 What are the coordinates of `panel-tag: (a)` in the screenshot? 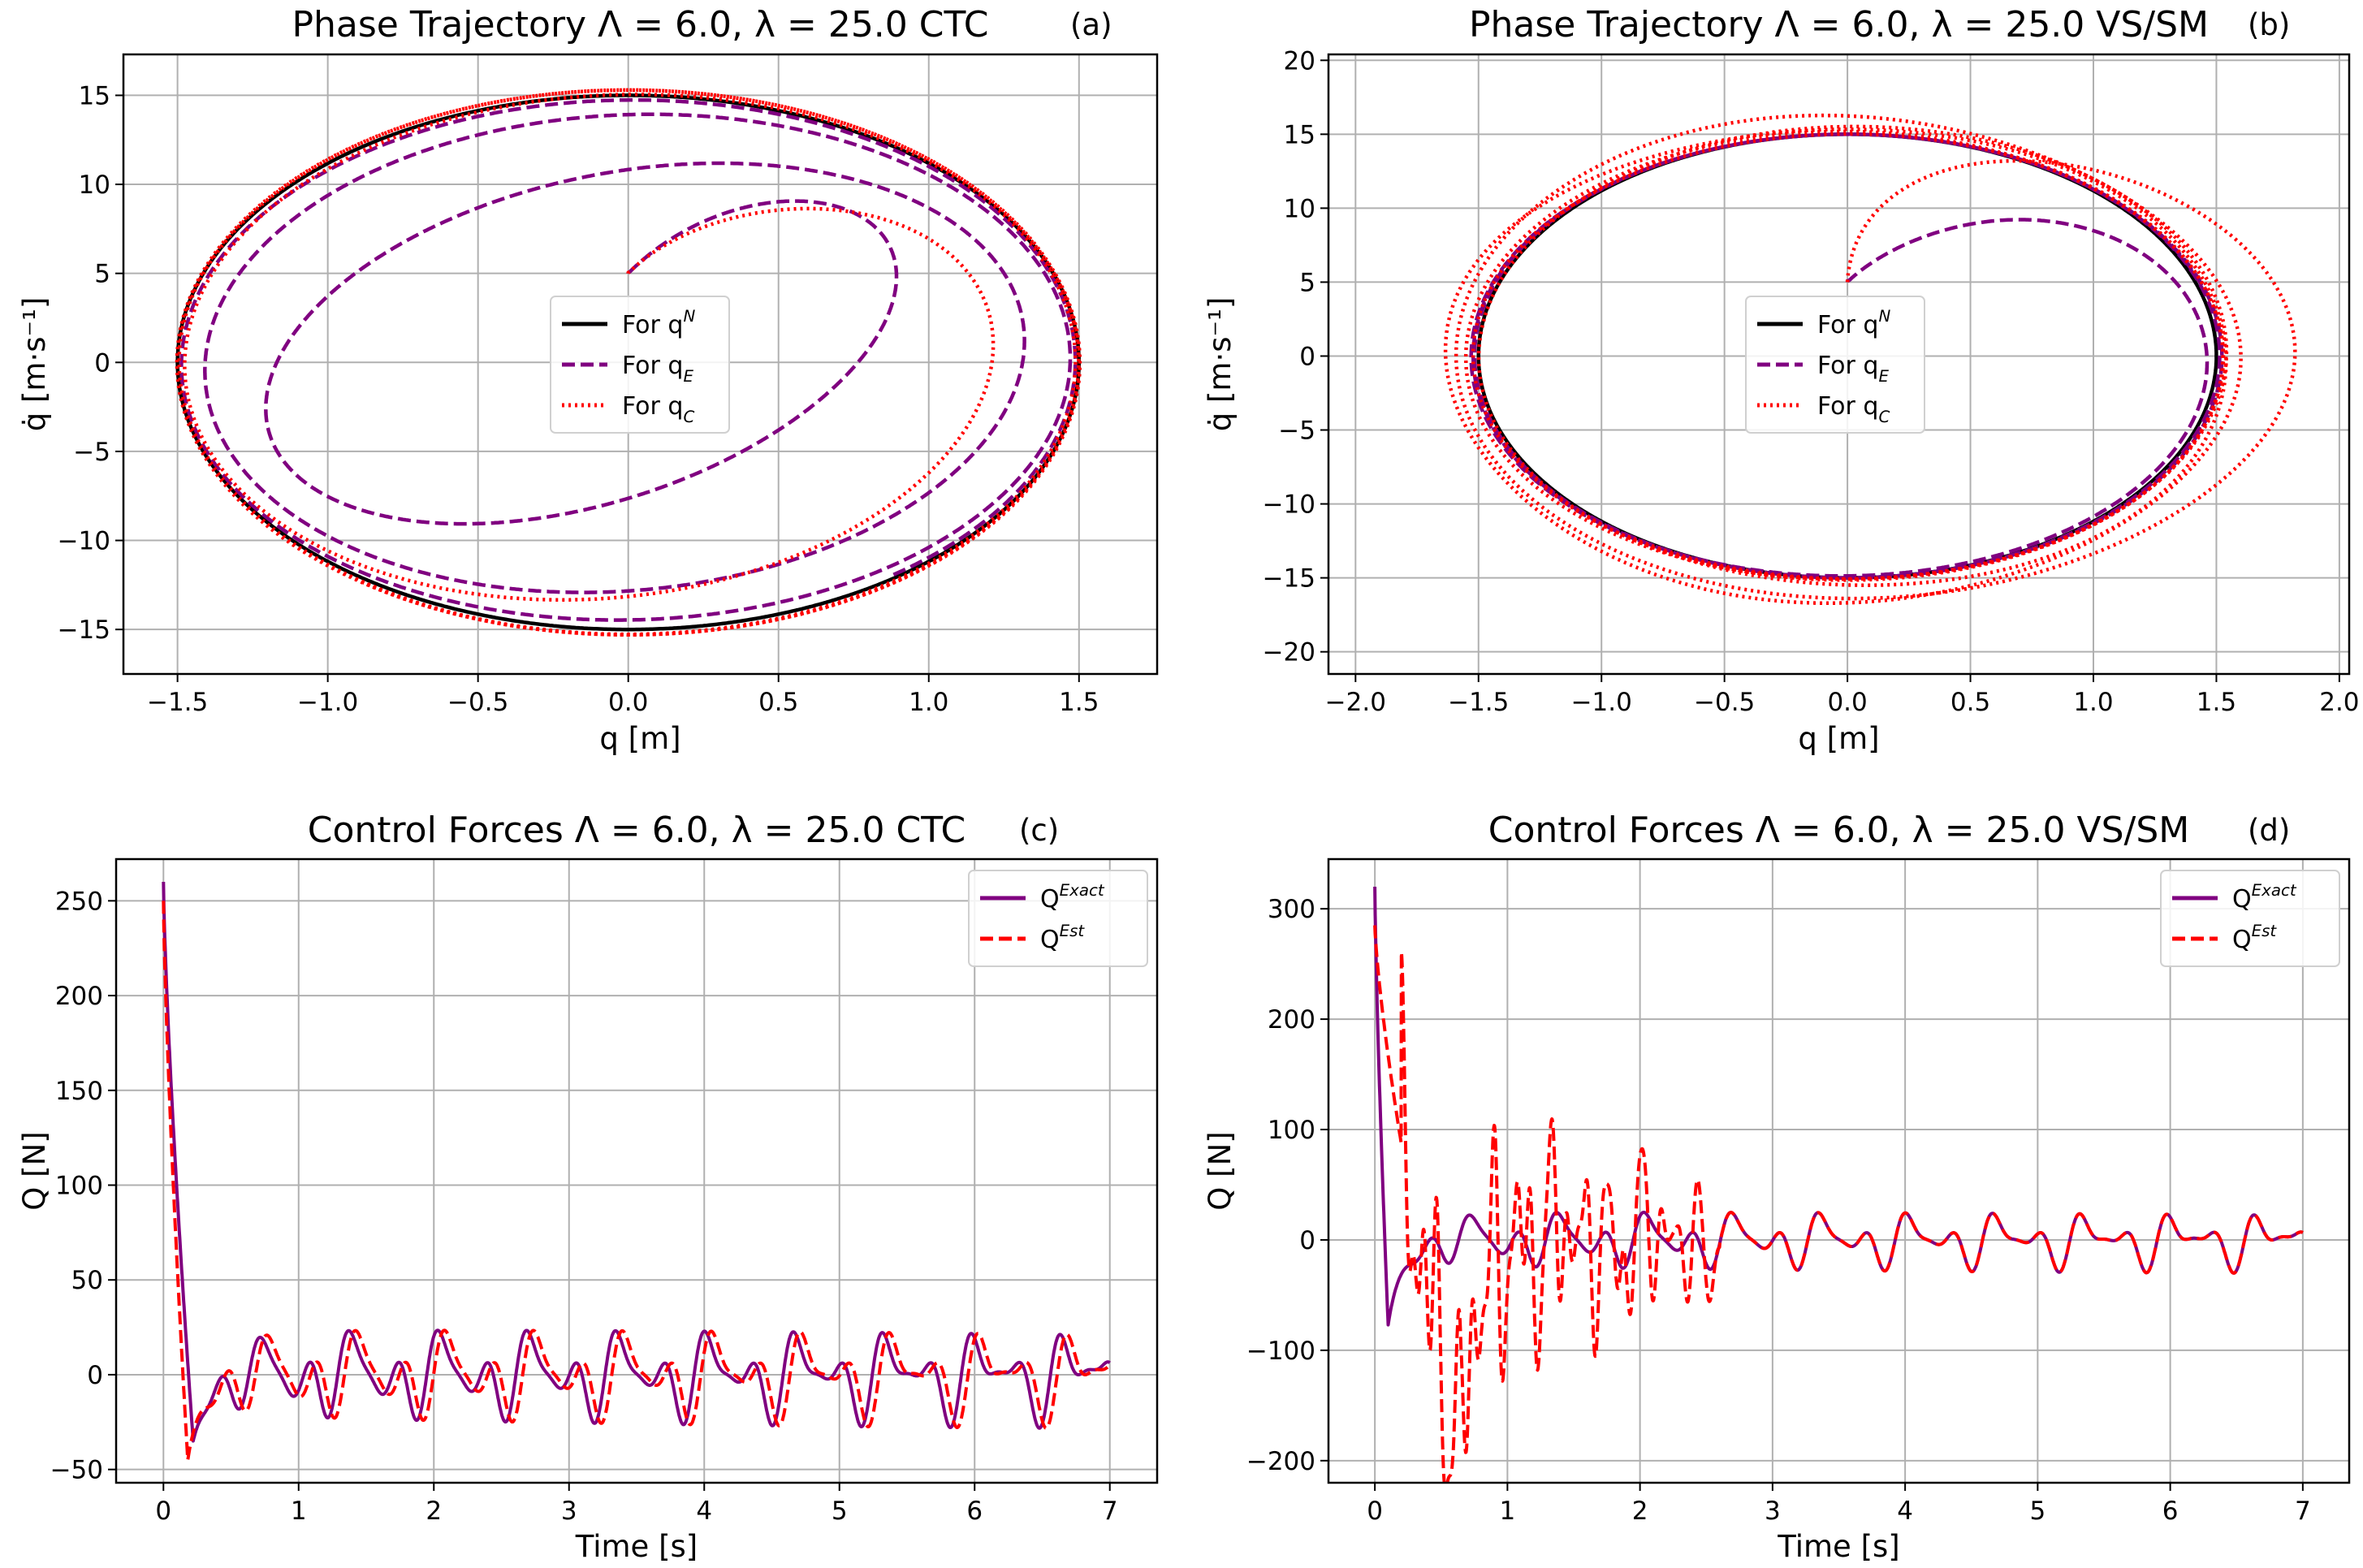 It's located at (1091, 24).